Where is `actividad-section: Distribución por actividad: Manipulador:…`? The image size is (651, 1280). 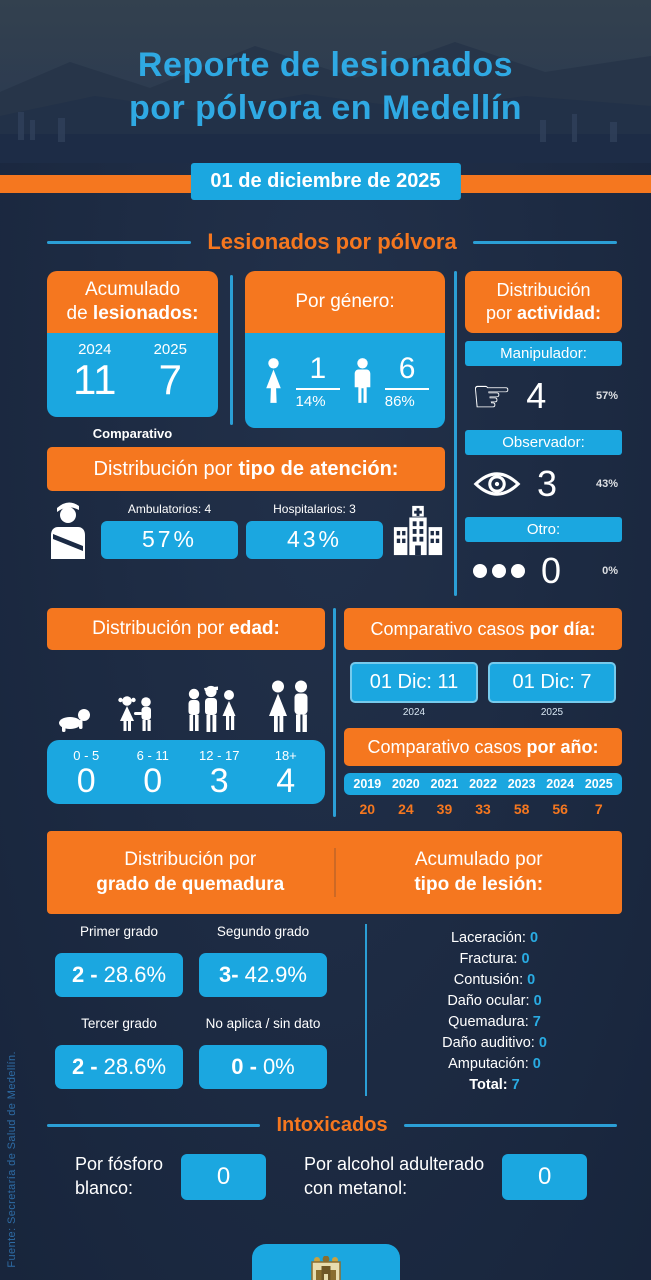
actividad-section: Distribución por actividad: Manipulador:… is located at coordinates (543, 433).